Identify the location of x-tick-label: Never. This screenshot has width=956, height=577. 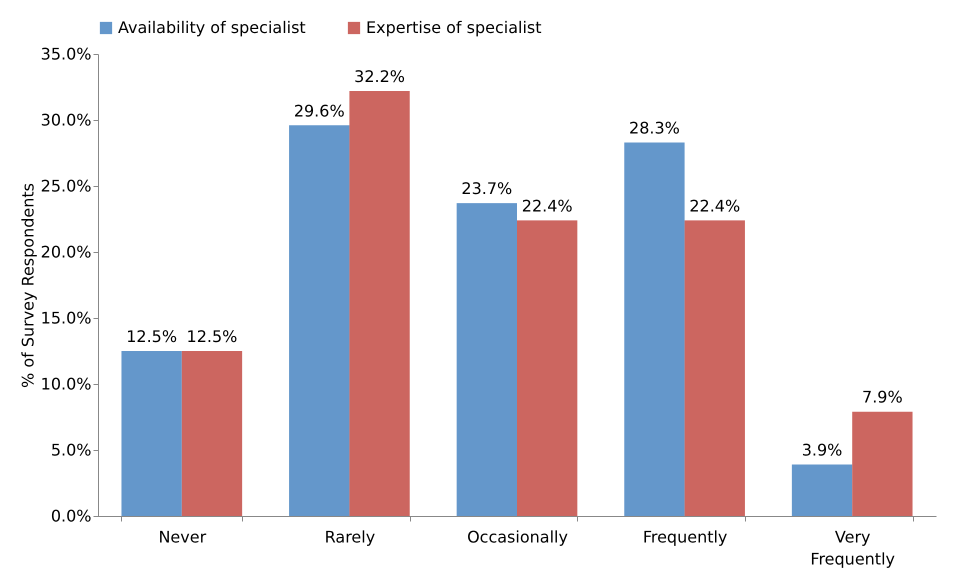
(182, 537).